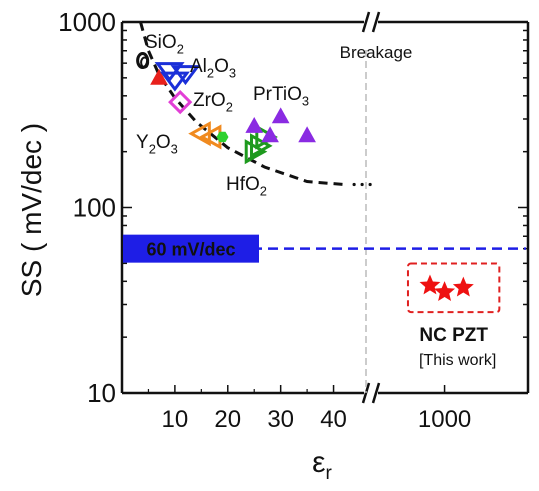 This screenshot has height=491, width=539. Describe the element at coordinates (31, 210) in the screenshot. I see `y-axis-label: SS ( mV/dec )` at that location.